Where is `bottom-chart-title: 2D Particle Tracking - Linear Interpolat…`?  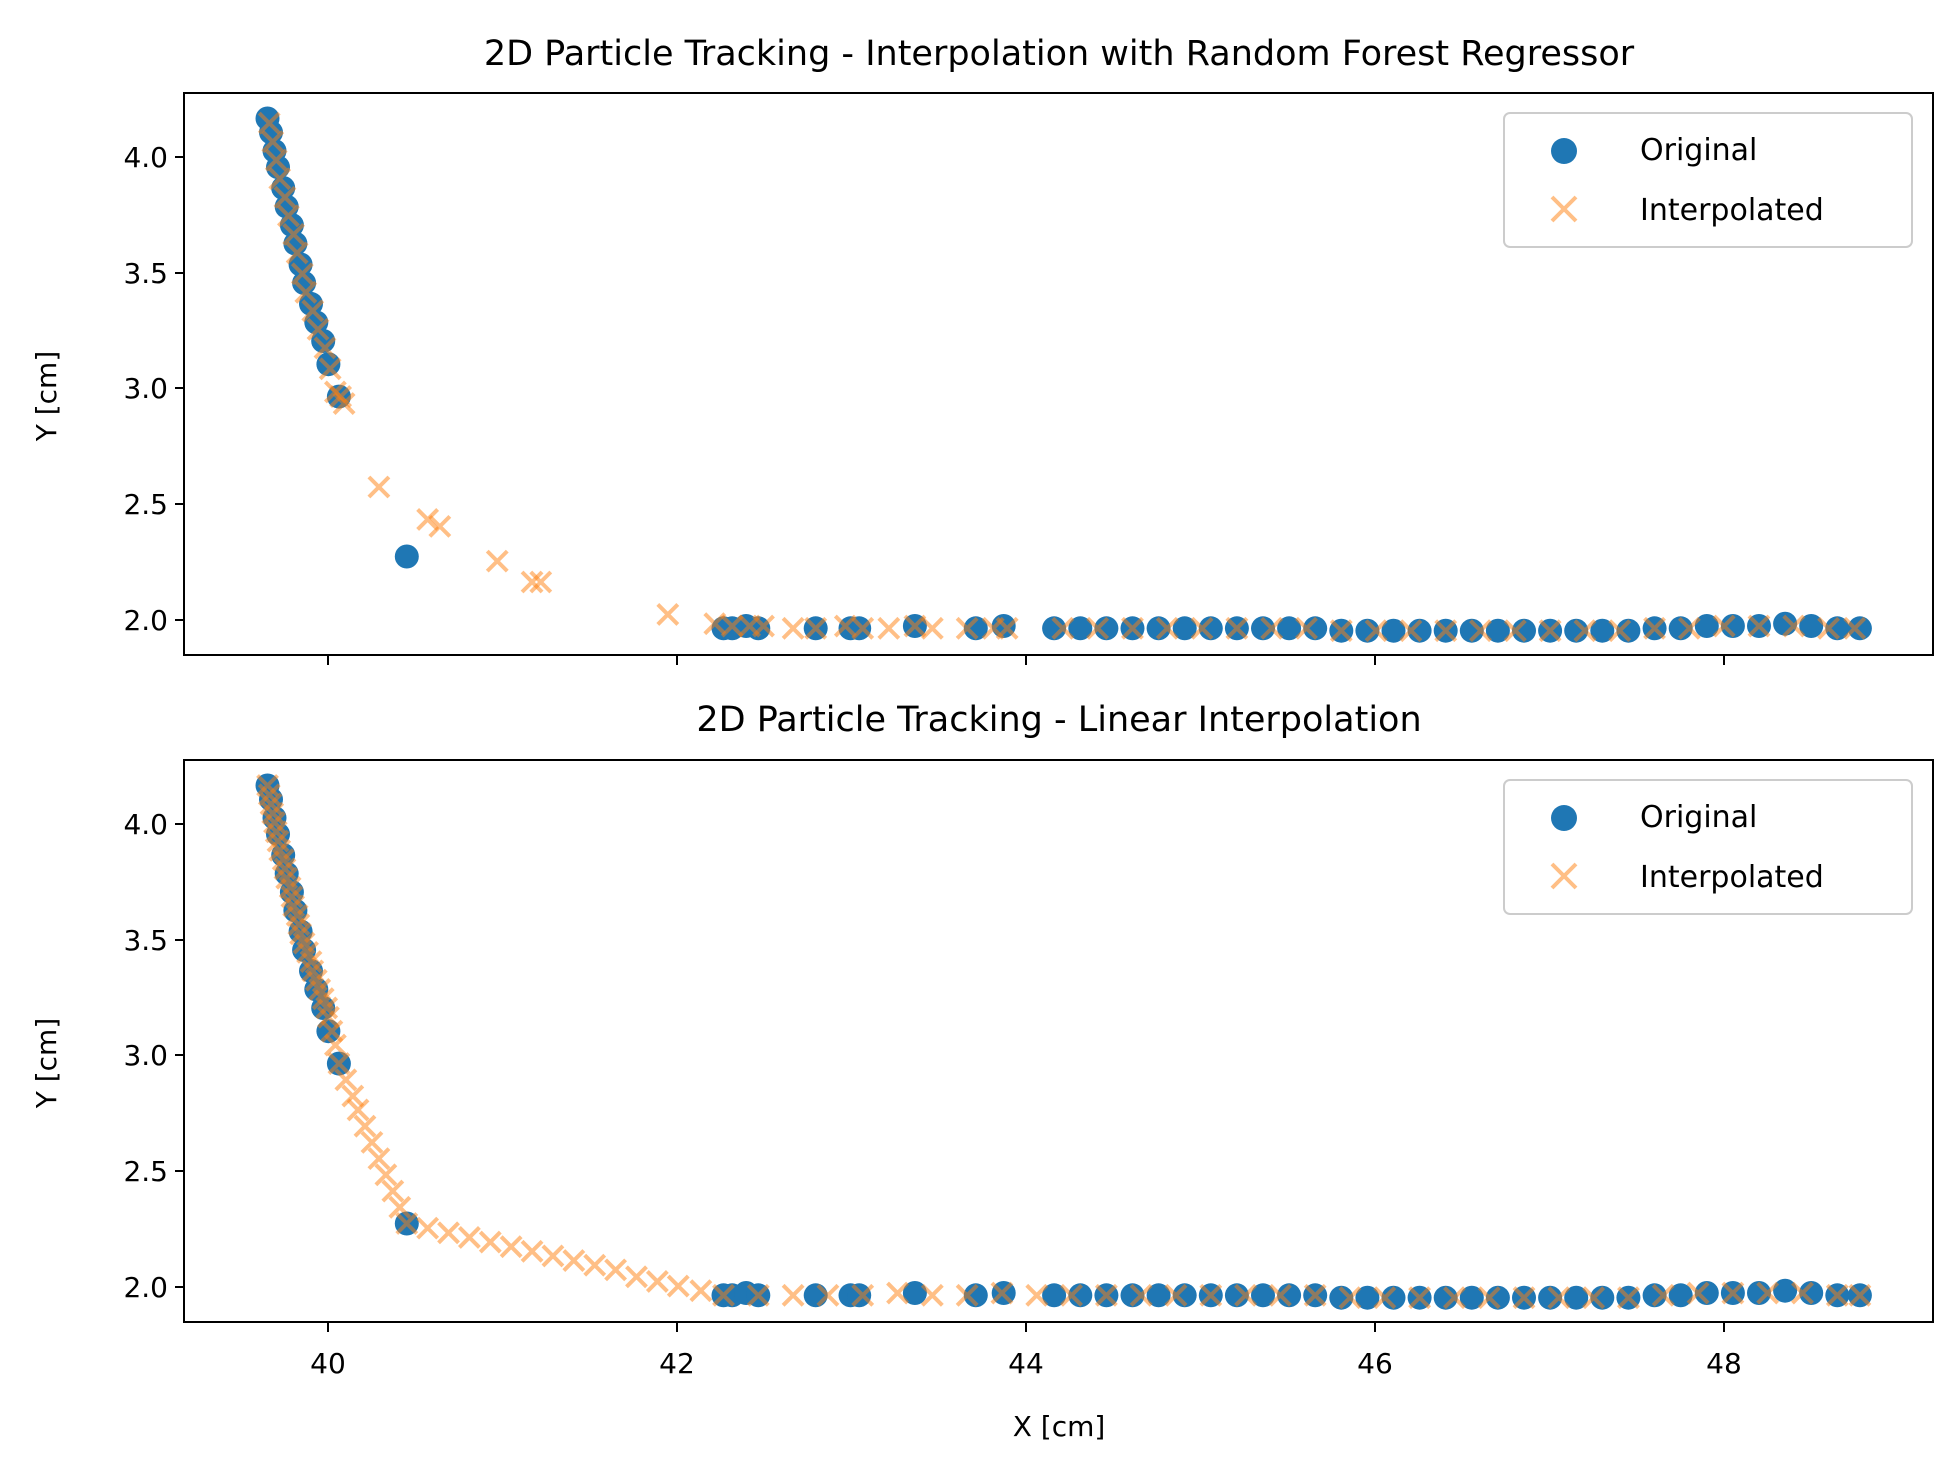
bottom-chart-title: 2D Particle Tracking - Linear Interpolat… is located at coordinates (1058, 720).